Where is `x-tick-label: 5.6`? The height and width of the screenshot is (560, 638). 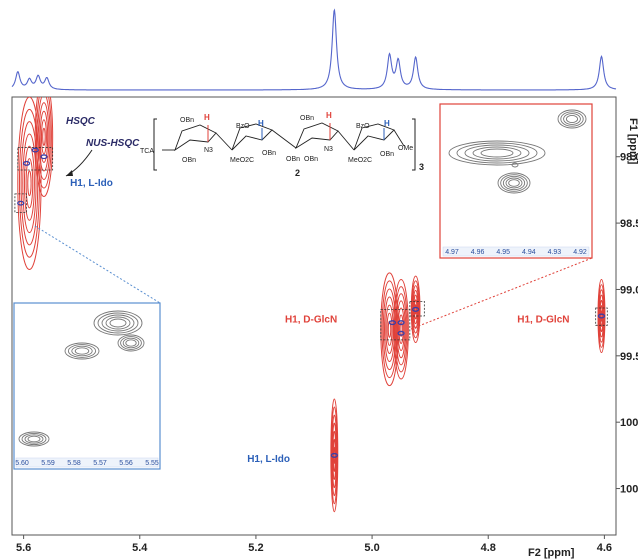
x-tick-label: 5.6 is located at coordinates (23, 548).